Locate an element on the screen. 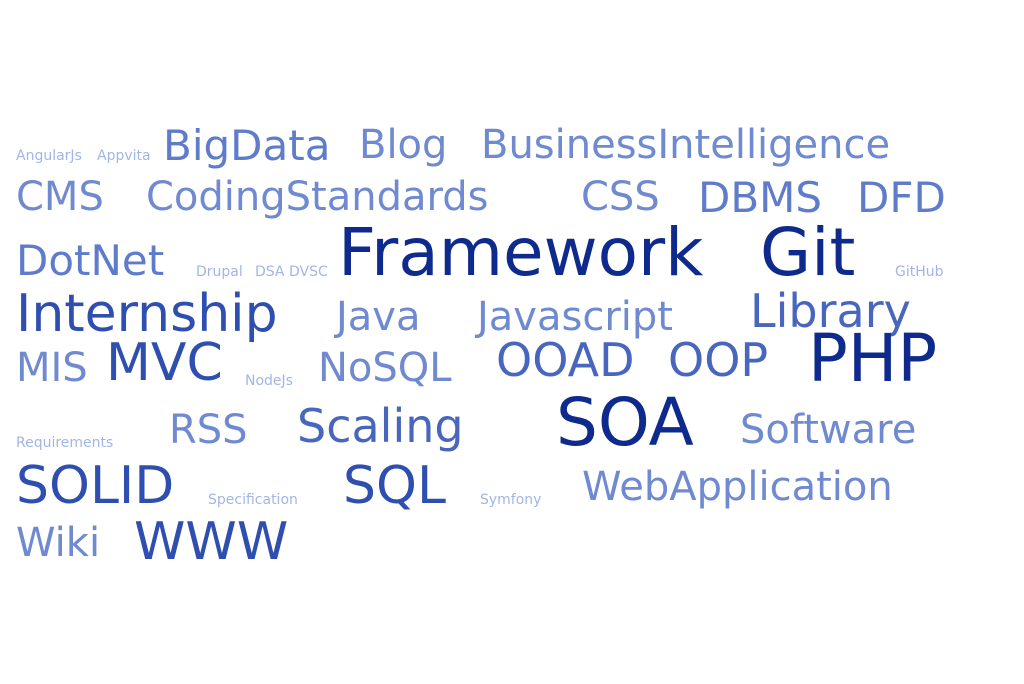 This screenshot has height=684, width=1024. tag-dotnet: DotNet is located at coordinates (90, 260).